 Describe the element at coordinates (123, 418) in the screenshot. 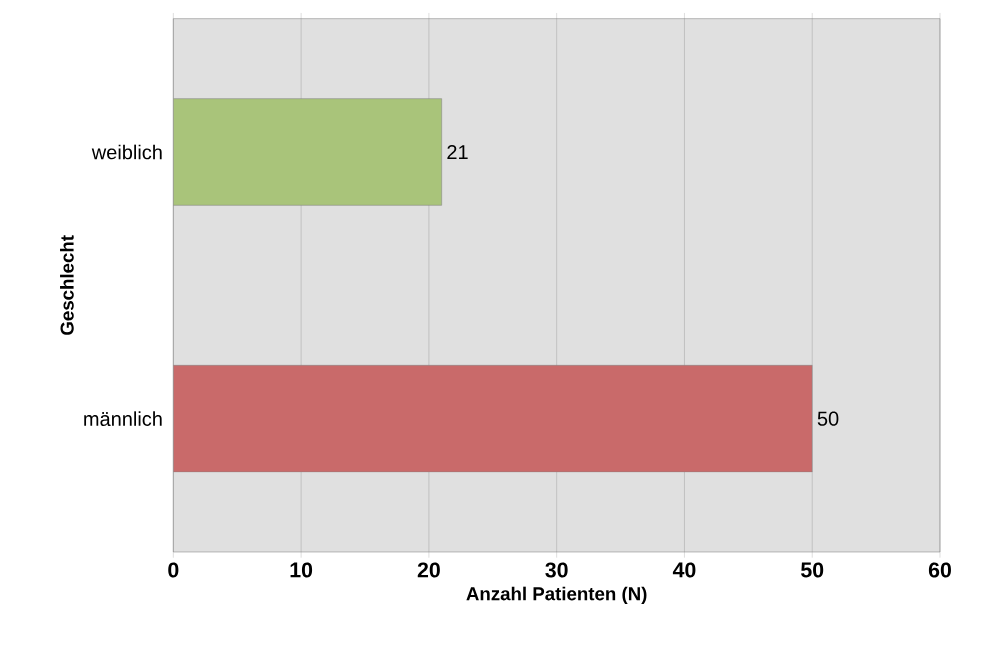

I see `y-tick-label: männlich` at that location.